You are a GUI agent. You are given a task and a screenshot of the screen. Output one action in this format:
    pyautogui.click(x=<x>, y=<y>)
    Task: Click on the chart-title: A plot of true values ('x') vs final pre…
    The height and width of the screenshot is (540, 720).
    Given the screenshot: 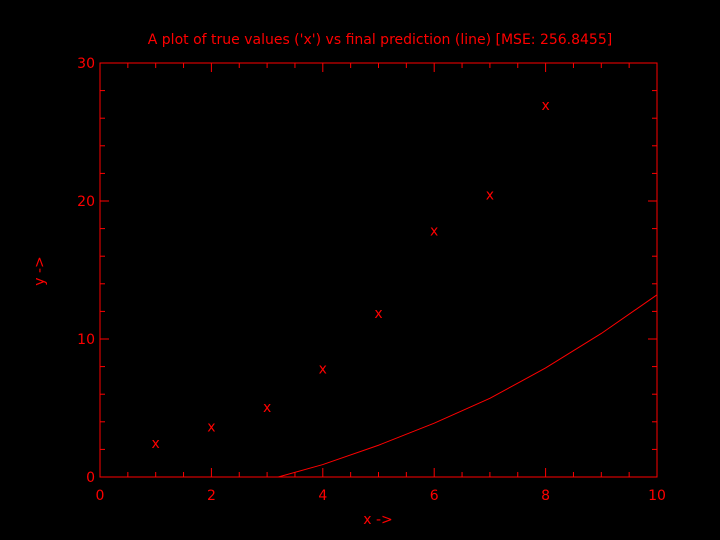 What is the action you would take?
    pyautogui.click(x=380, y=40)
    